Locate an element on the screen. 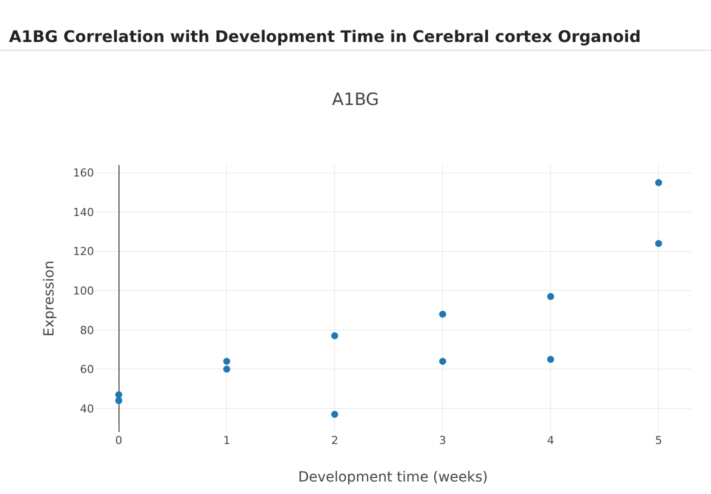  x-tick-label: 3 is located at coordinates (442, 440).